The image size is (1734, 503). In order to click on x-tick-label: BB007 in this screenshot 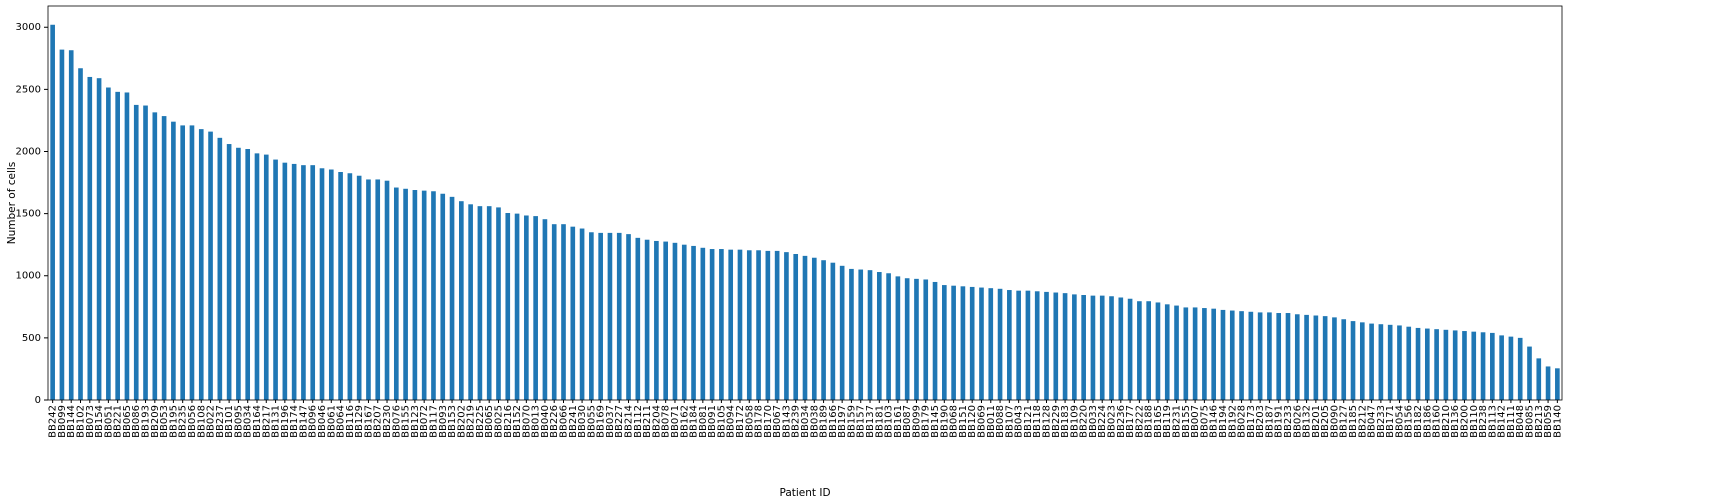, I will do `click(1195, 421)`.